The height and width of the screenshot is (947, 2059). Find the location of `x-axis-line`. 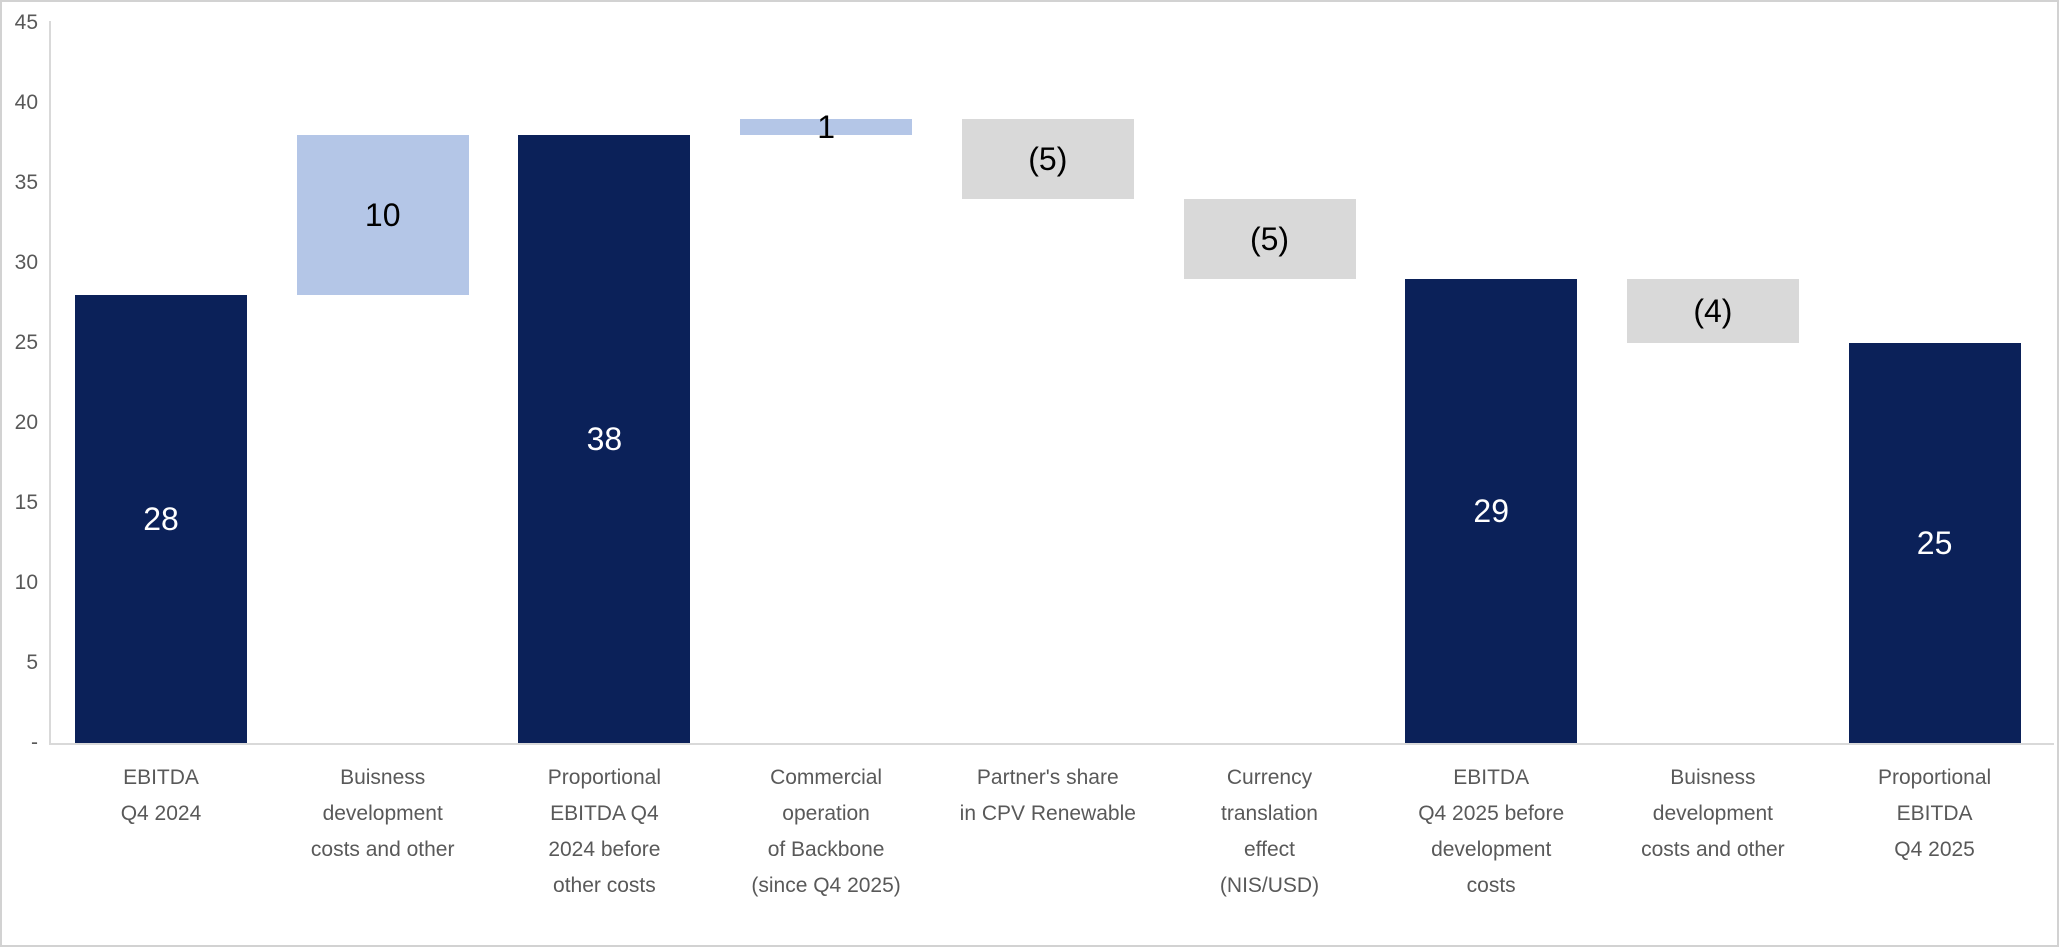

x-axis-line is located at coordinates (1051, 744).